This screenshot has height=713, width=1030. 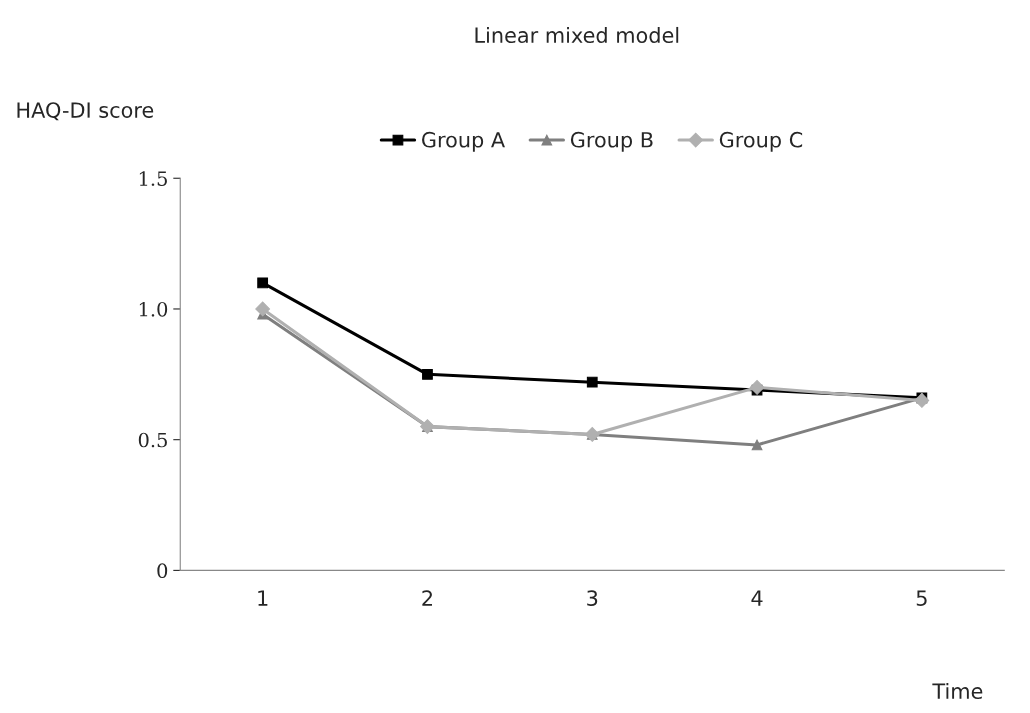 What do you see at coordinates (463, 141) in the screenshot?
I see `legend-label: Group A` at bounding box center [463, 141].